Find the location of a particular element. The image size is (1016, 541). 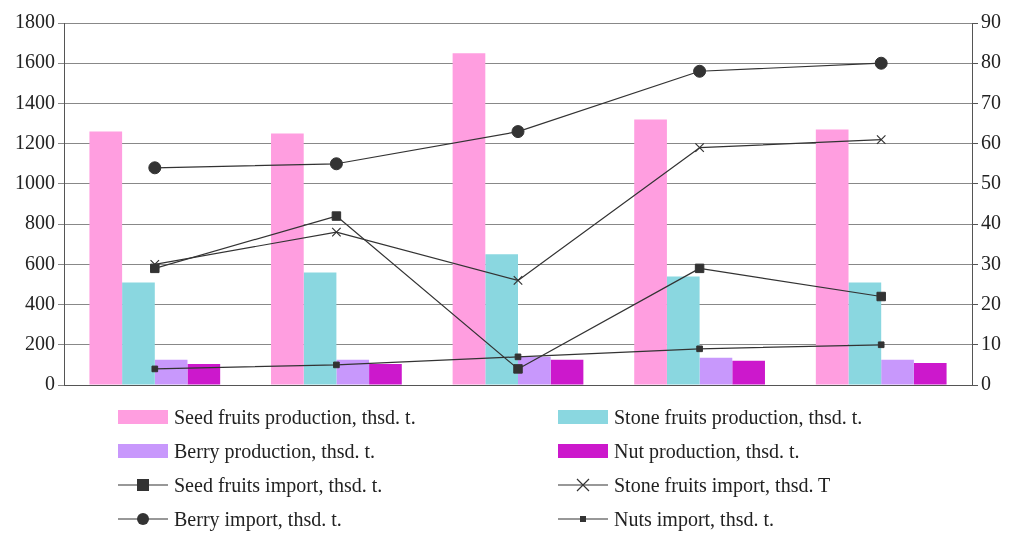

y2-tick-label: 30 is located at coordinates (991, 262).